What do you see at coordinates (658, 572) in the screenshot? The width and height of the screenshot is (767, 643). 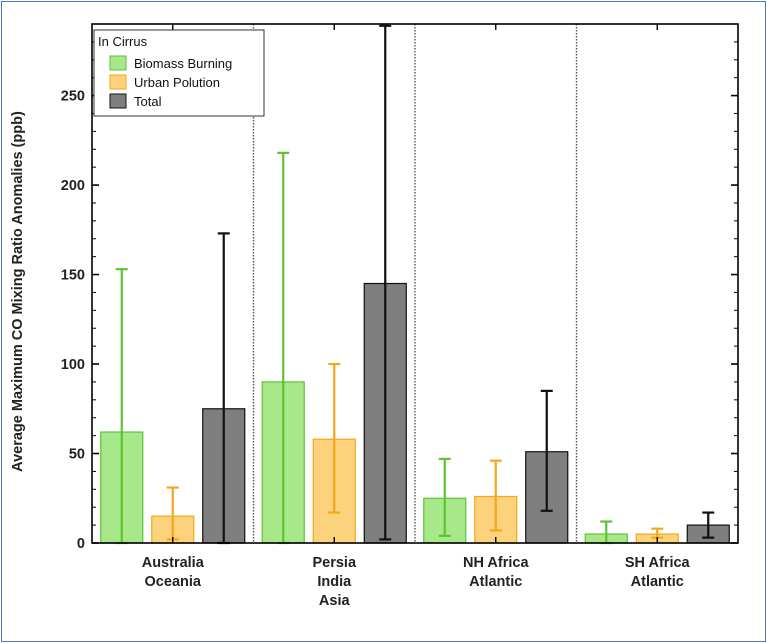 I see `x-tick-label: SH Africa Atlantic` at bounding box center [658, 572].